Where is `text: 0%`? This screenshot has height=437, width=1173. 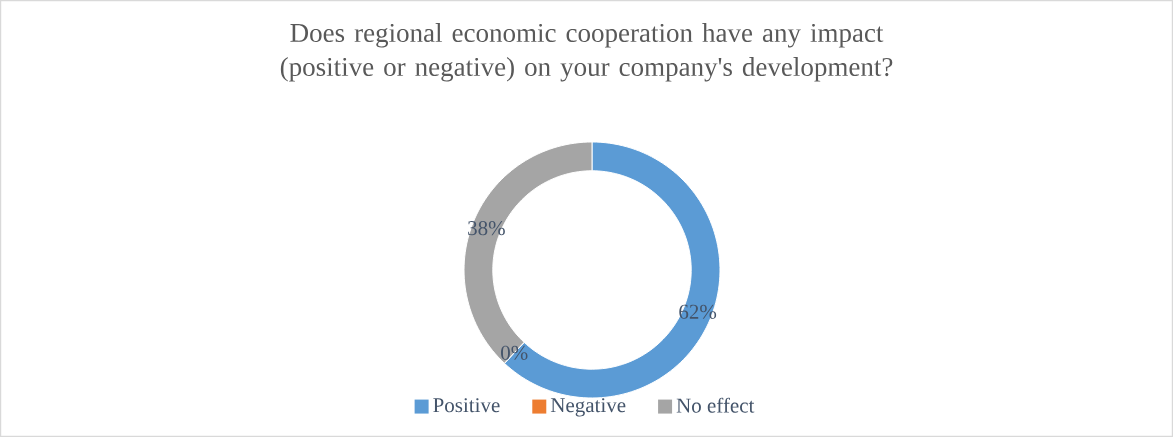
text: 0% is located at coordinates (514, 352).